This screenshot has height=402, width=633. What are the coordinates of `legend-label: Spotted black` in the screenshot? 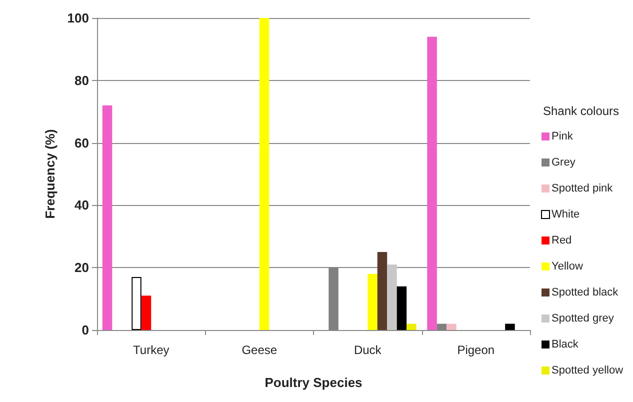 It's located at (585, 292).